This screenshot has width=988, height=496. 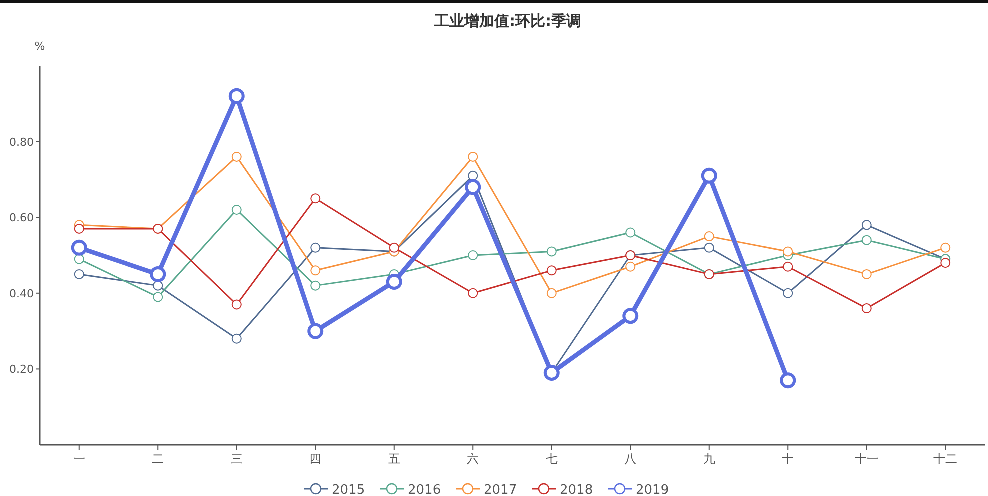 What do you see at coordinates (501, 489) in the screenshot?
I see `legend-label: 2017` at bounding box center [501, 489].